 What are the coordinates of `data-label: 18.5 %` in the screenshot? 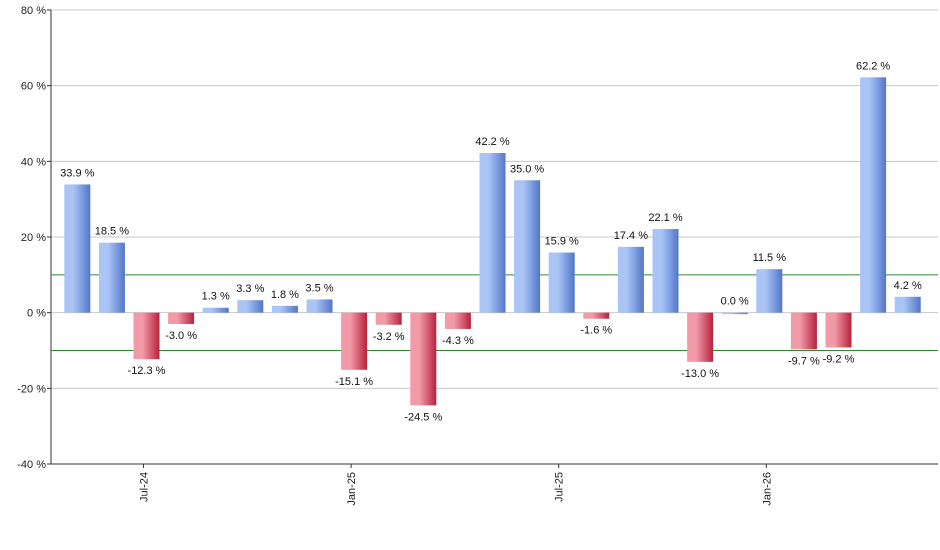 It's located at (112, 232).